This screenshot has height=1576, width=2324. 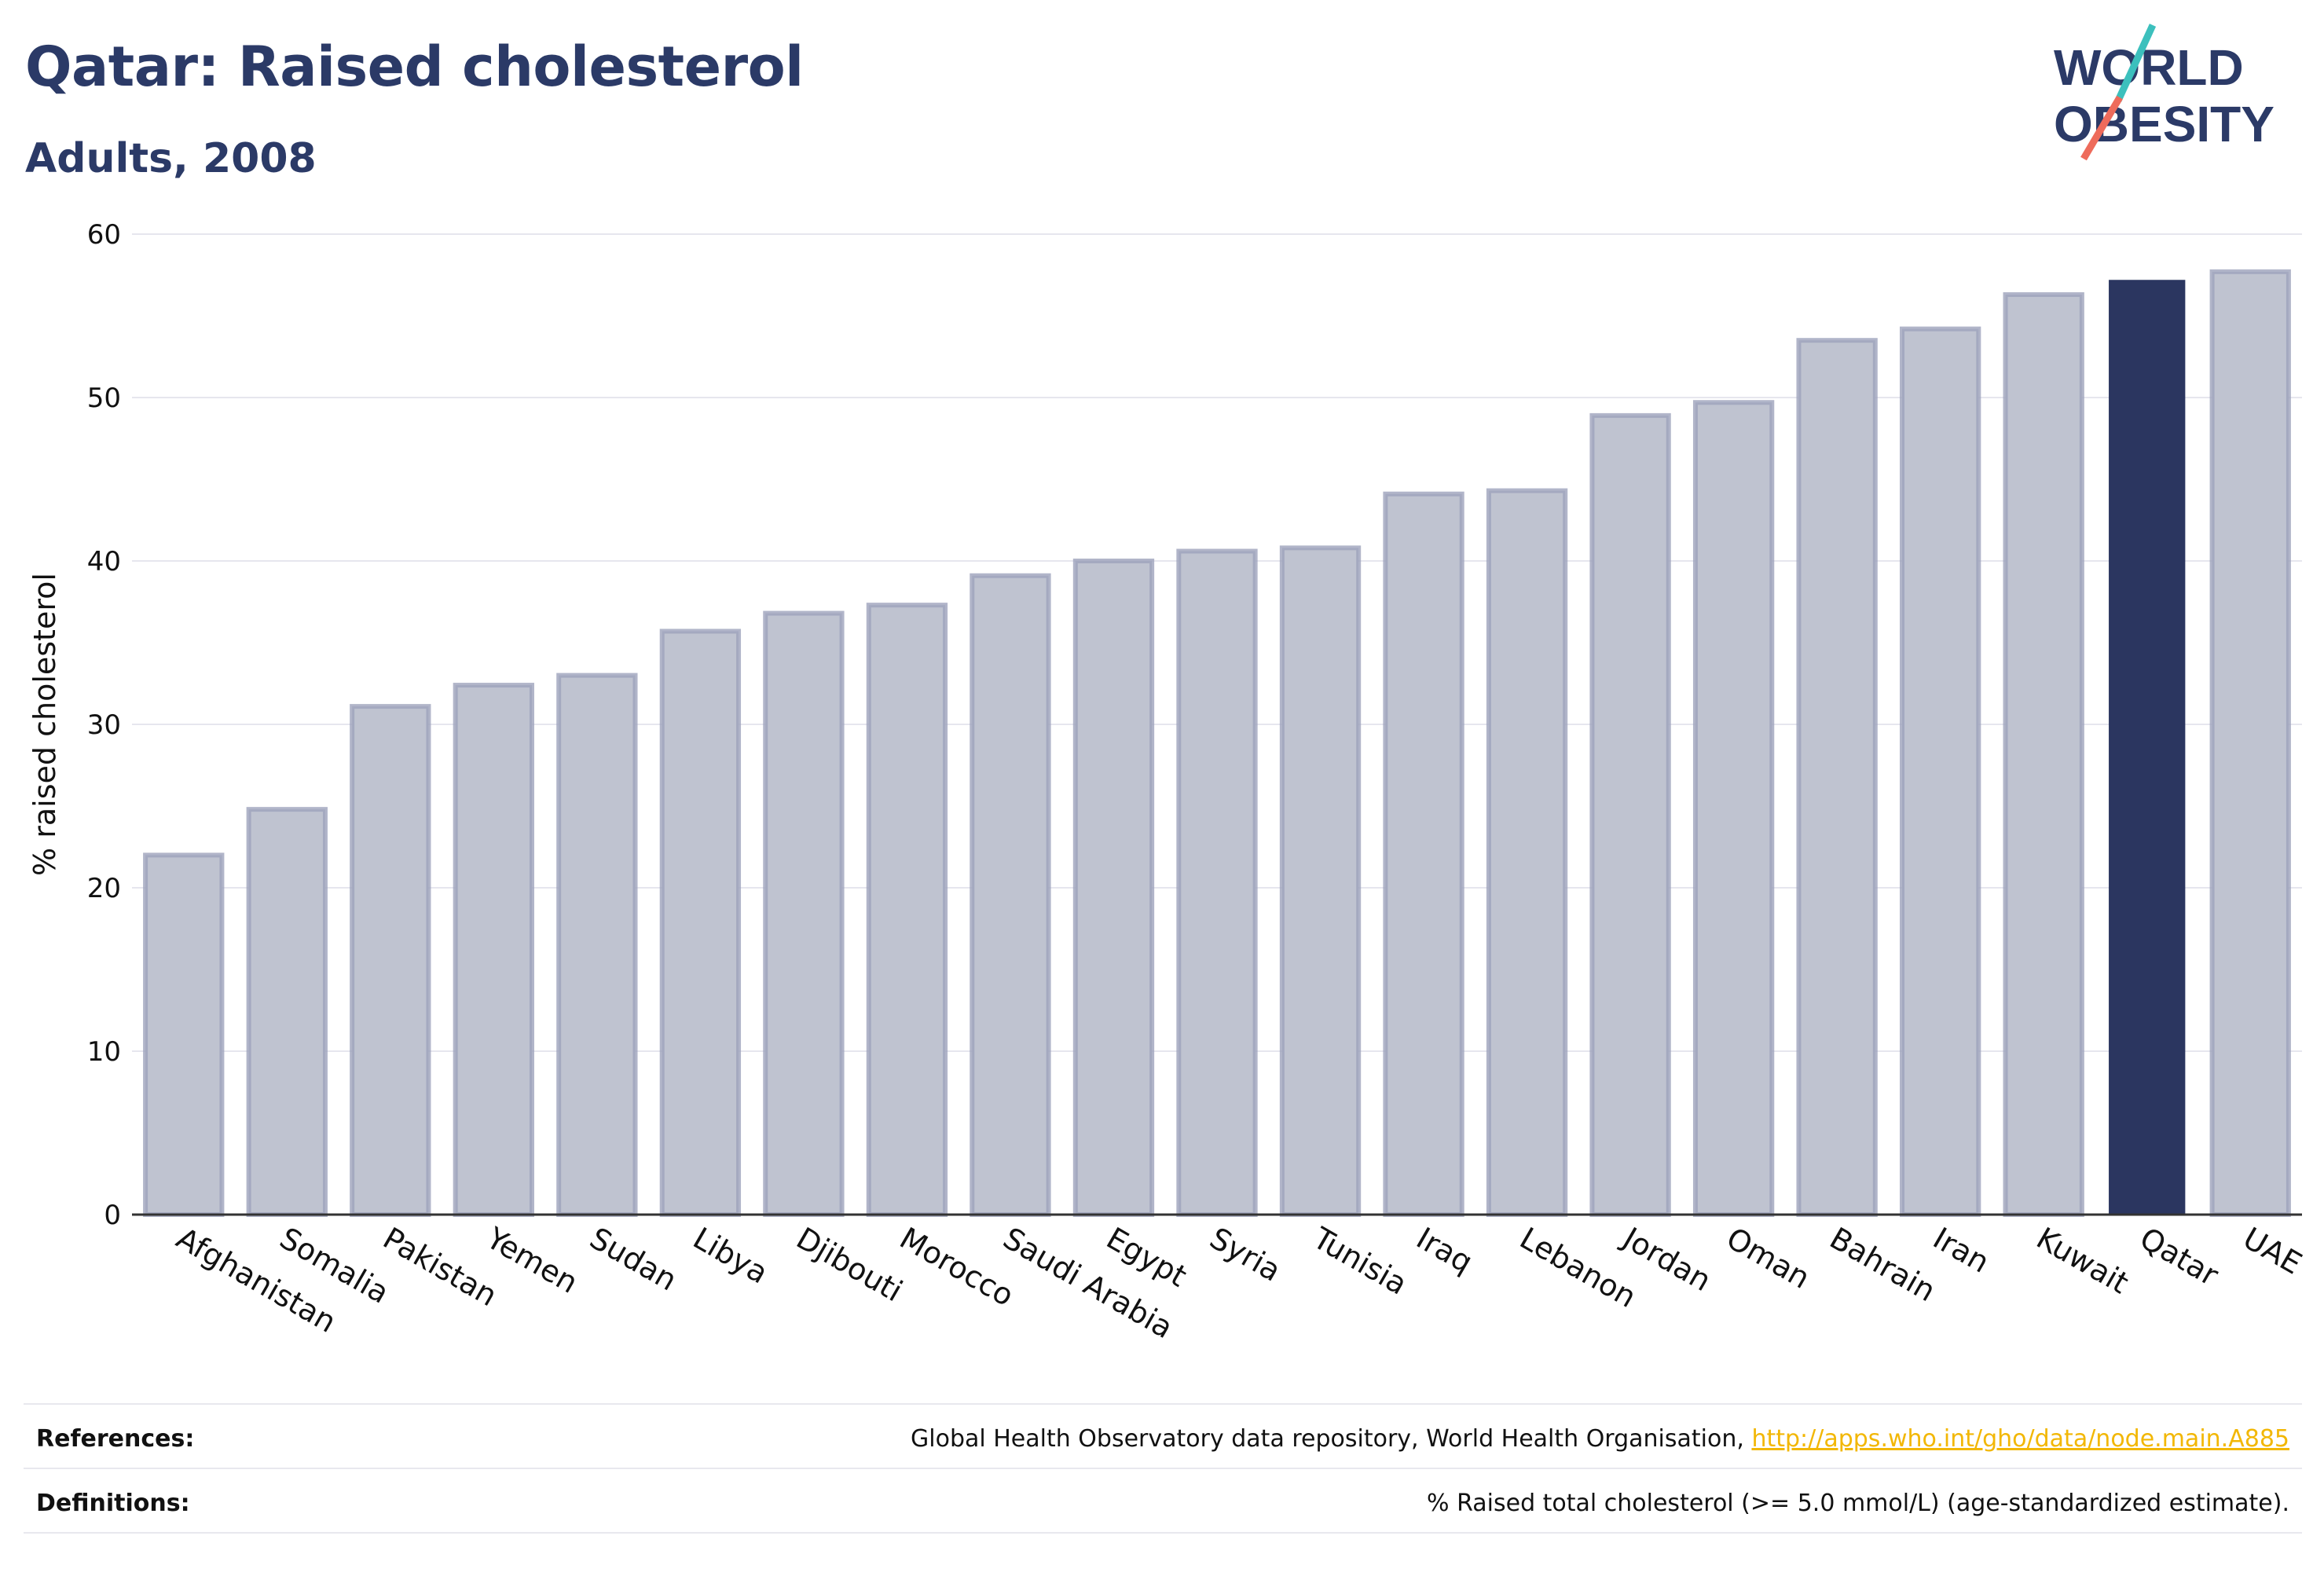 What do you see at coordinates (1733, 808) in the screenshot?
I see `bar-oman` at bounding box center [1733, 808].